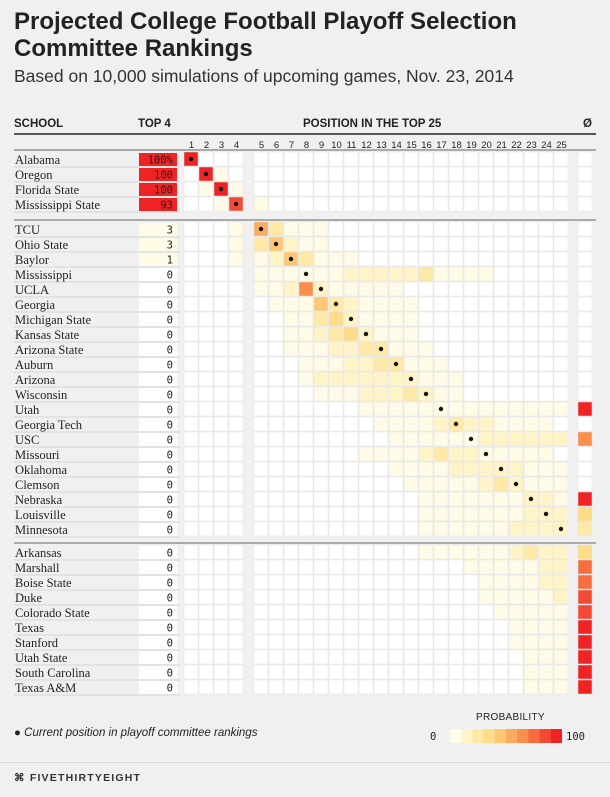 This screenshot has width=610, height=797. I want to click on top4-value: 0, so click(170, 531).